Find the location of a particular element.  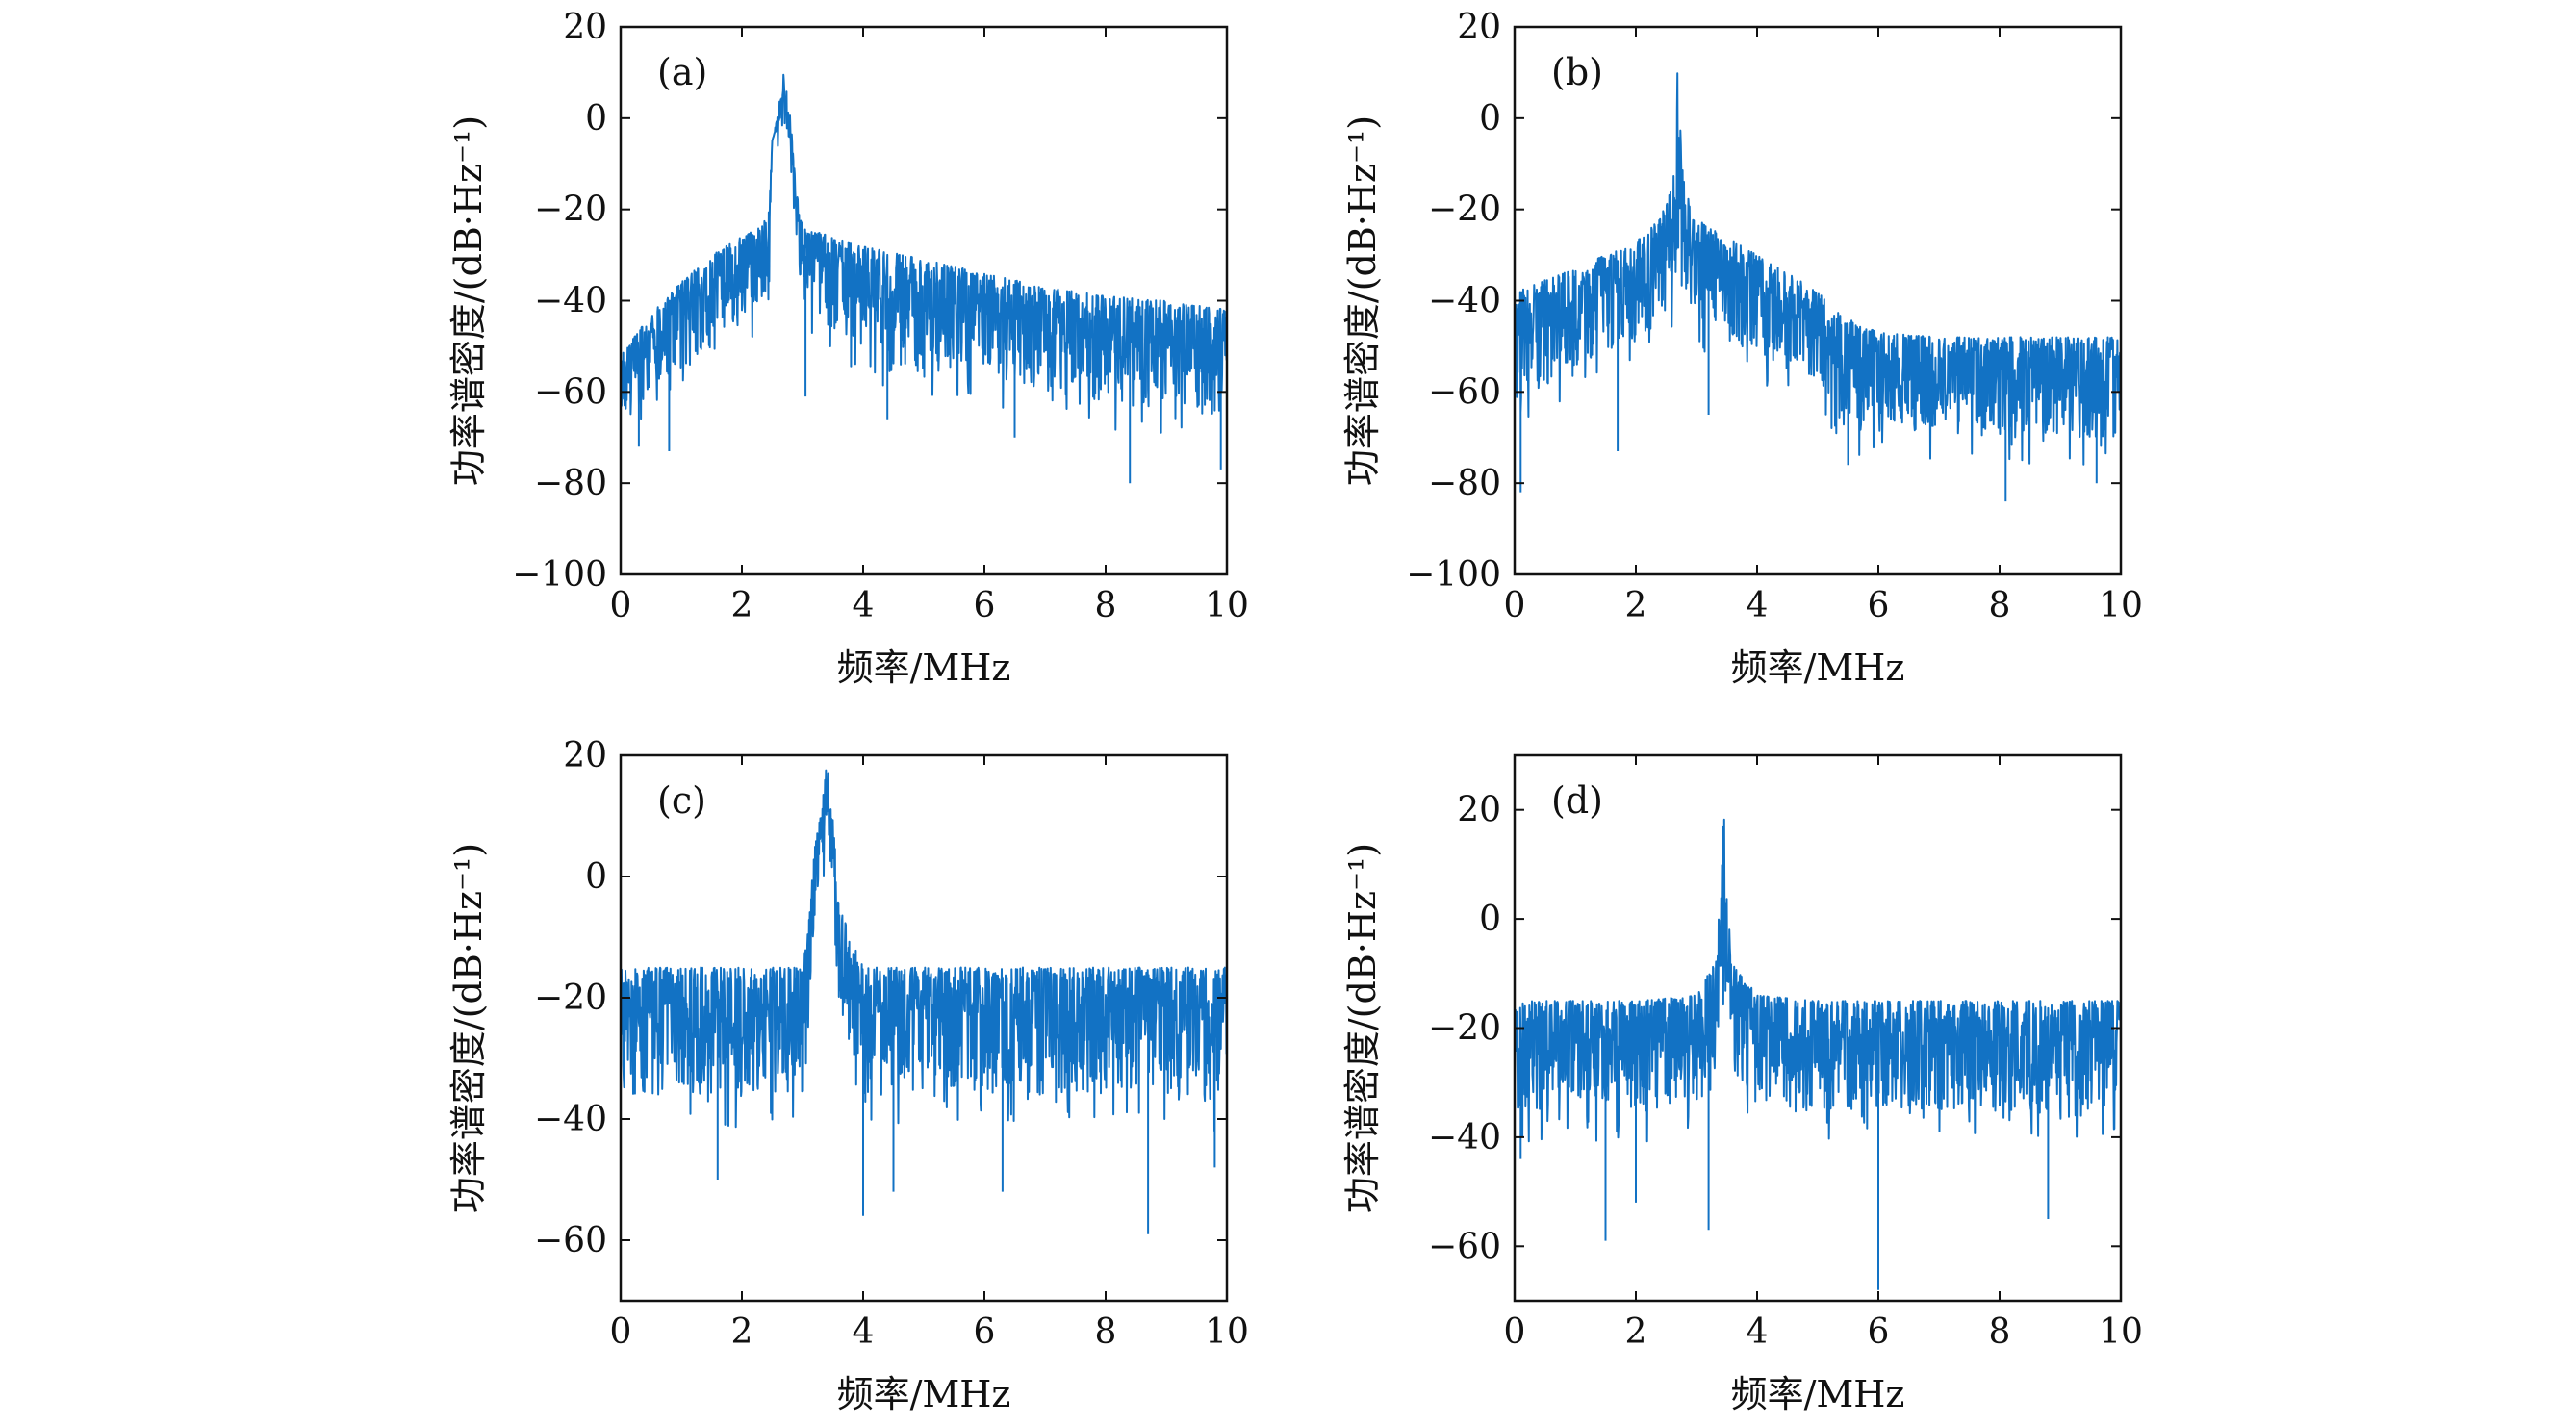

x-tick-label-c-4: 8 is located at coordinates (1106, 1332).